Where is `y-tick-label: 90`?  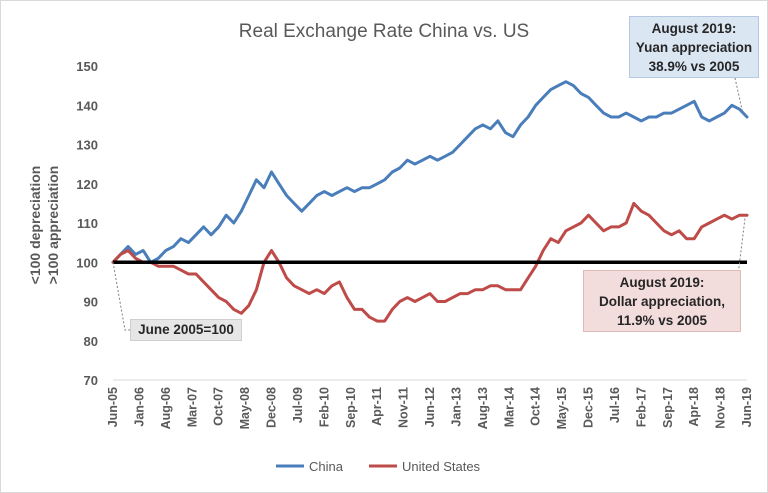 y-tick-label: 90 is located at coordinates (91, 302).